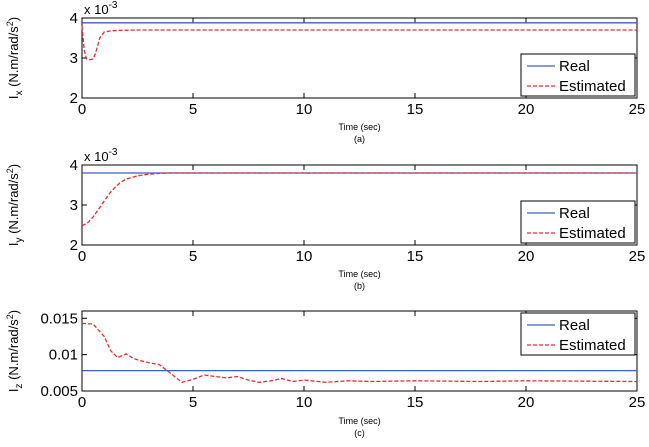 This screenshot has width=649, height=447. I want to click on panel-caption: (b), so click(359, 286).